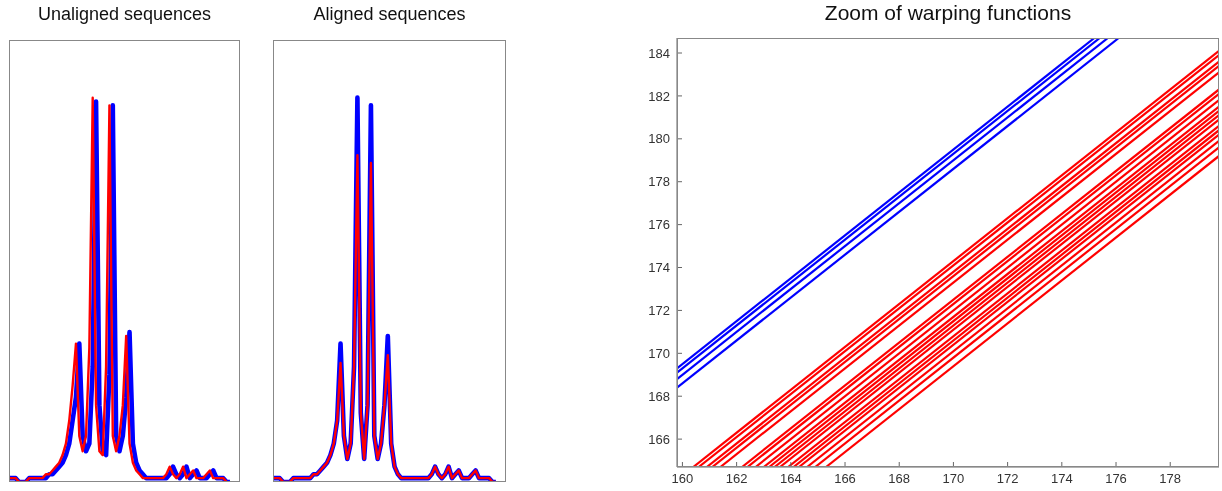  What do you see at coordinates (1170, 479) in the screenshot?
I see `x-tick-label: 178` at bounding box center [1170, 479].